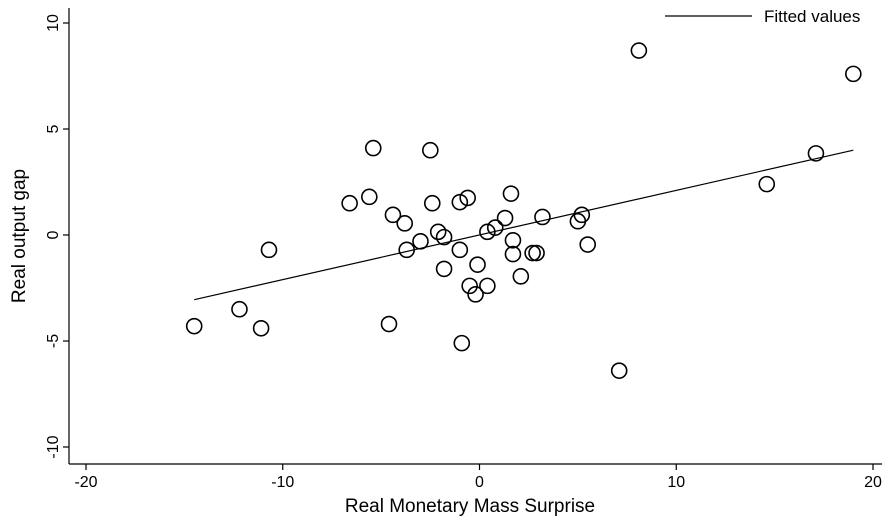  I want to click on y-tick-label: -5, so click(53, 341).